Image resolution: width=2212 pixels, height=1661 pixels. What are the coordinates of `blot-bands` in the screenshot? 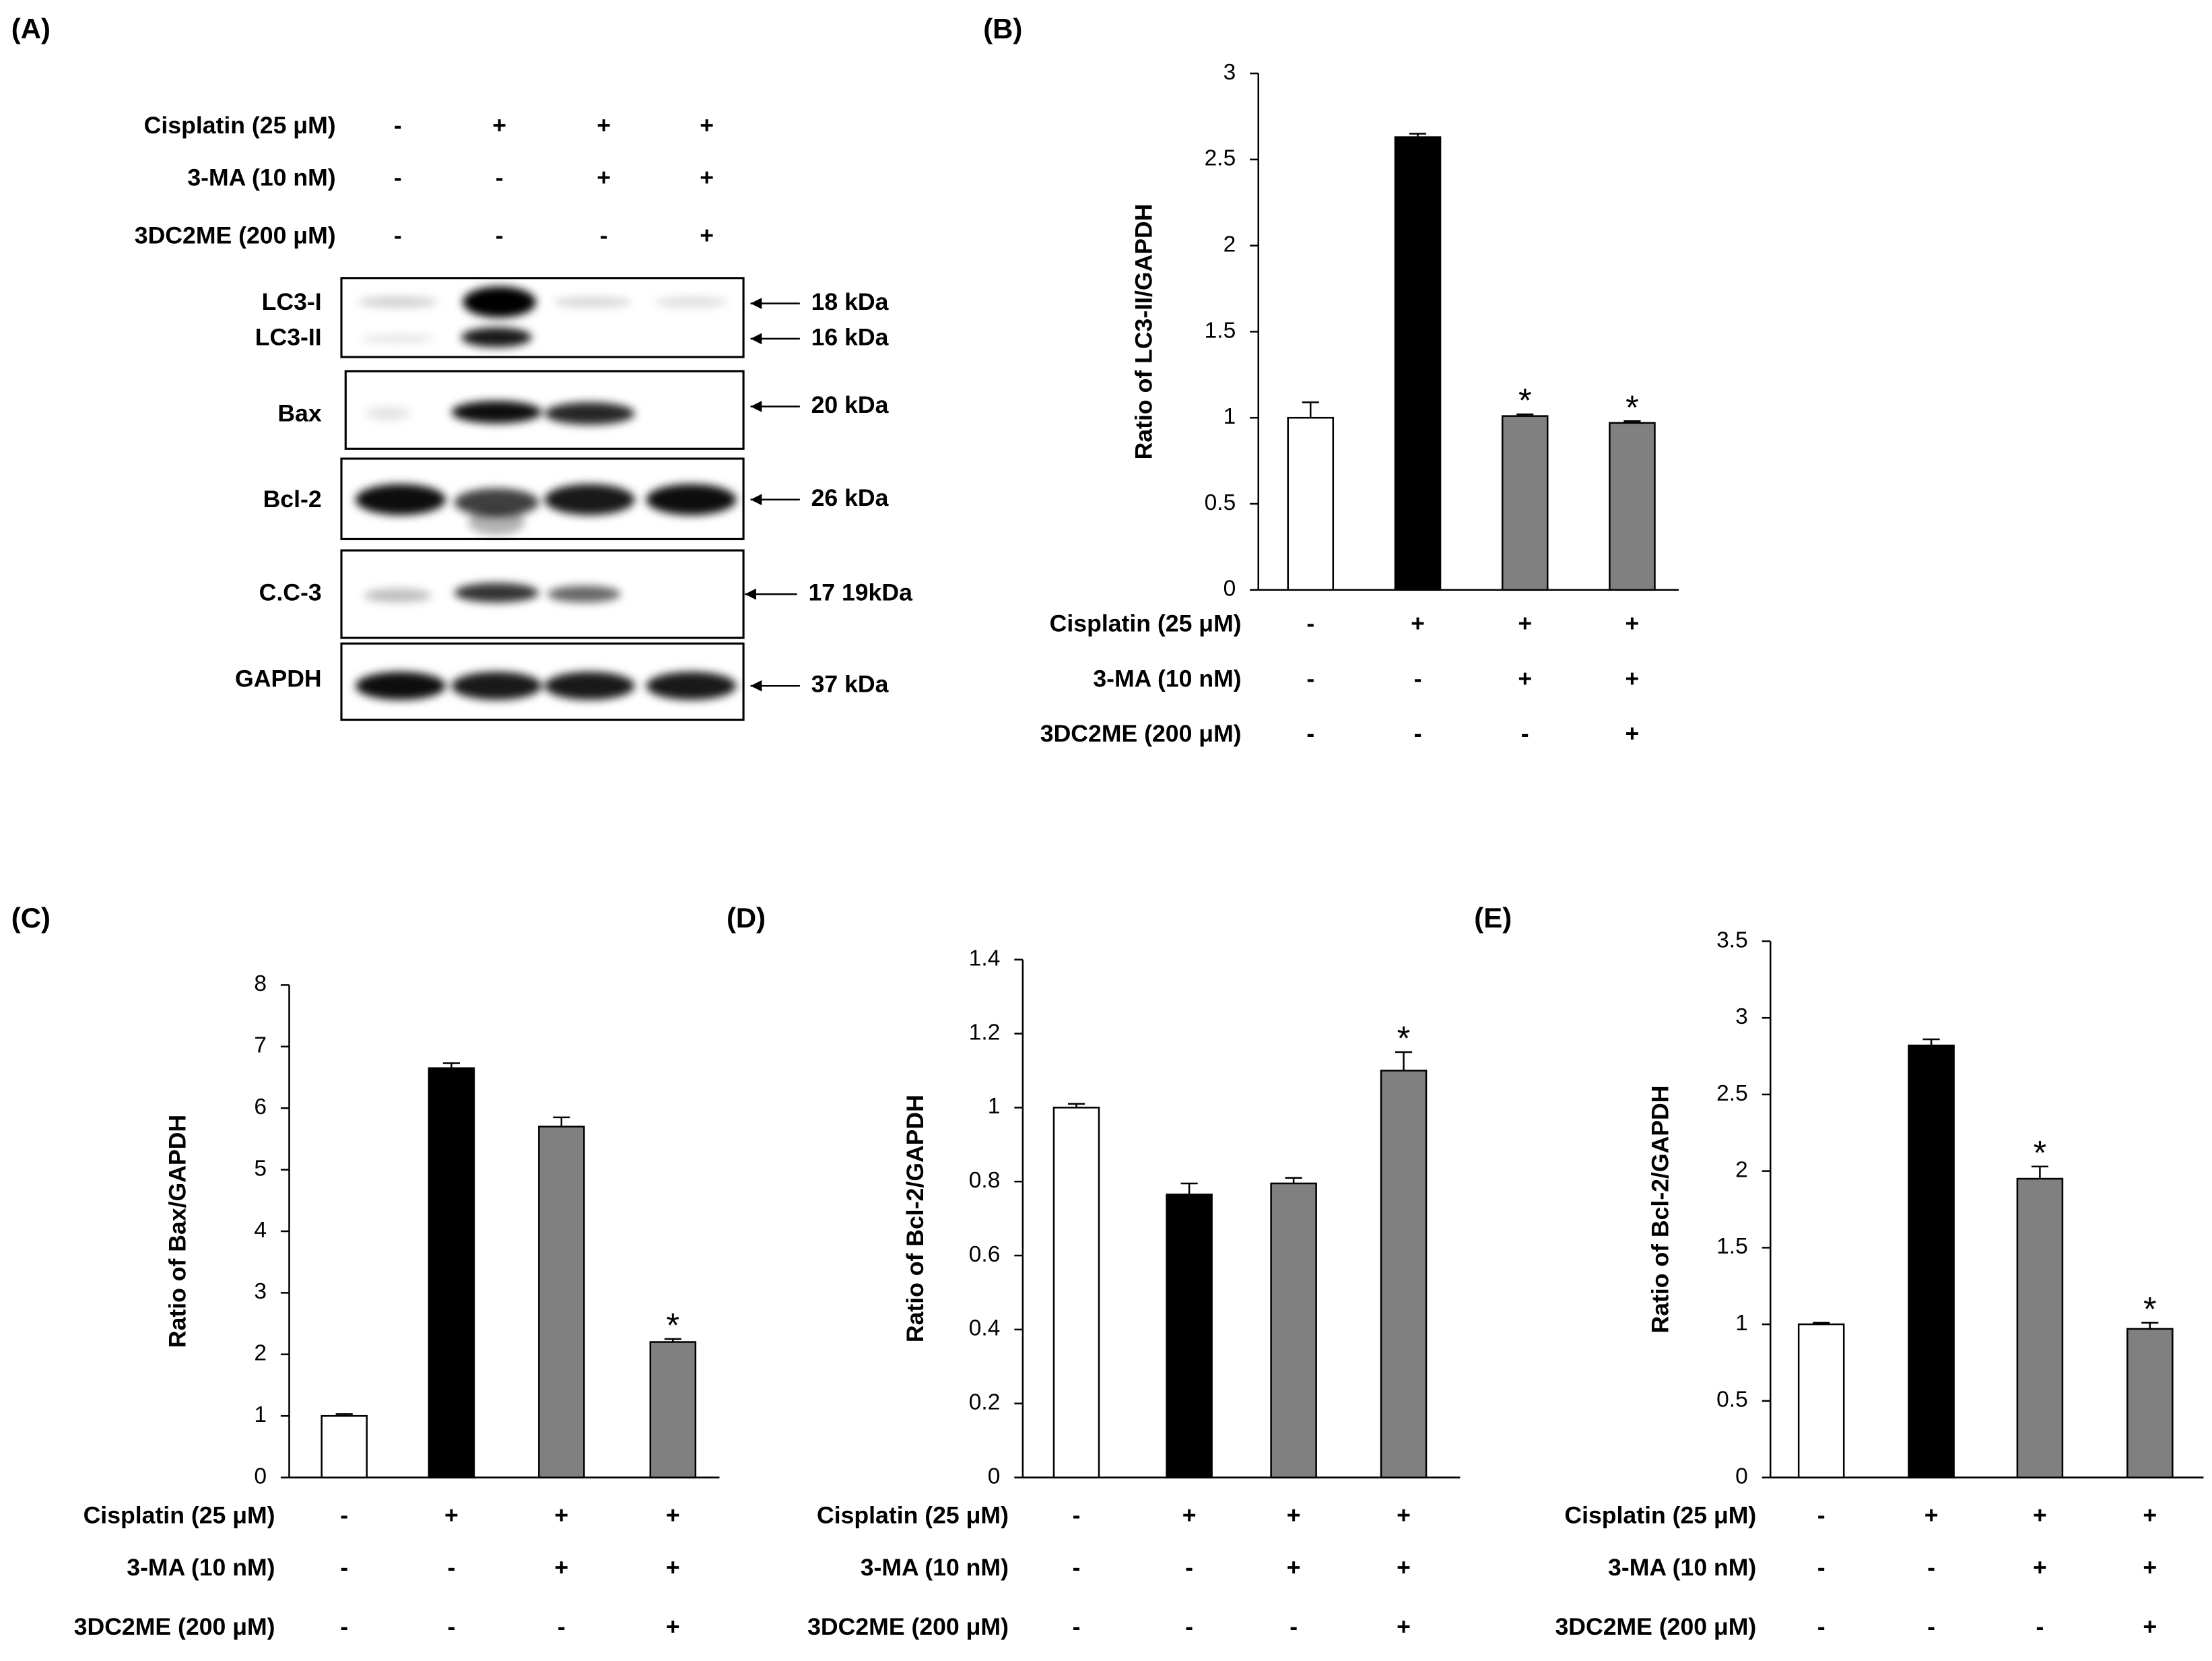 It's located at (546, 494).